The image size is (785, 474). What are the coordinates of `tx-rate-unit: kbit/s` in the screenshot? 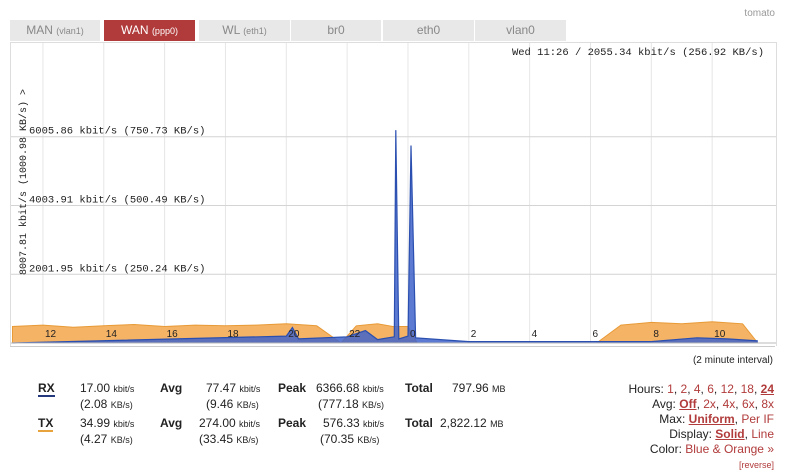 It's located at (124, 424).